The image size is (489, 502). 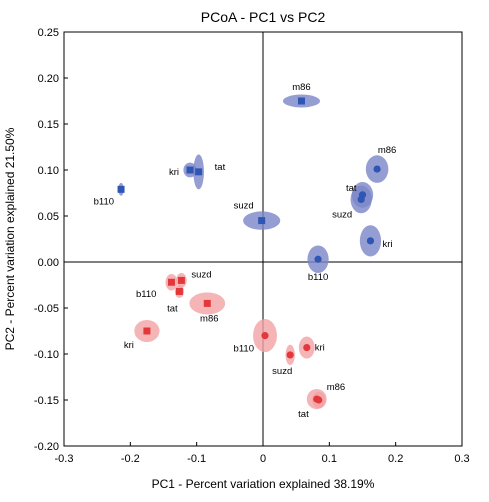 I want to click on y-tick-label: 0.25, so click(x=48, y=33).